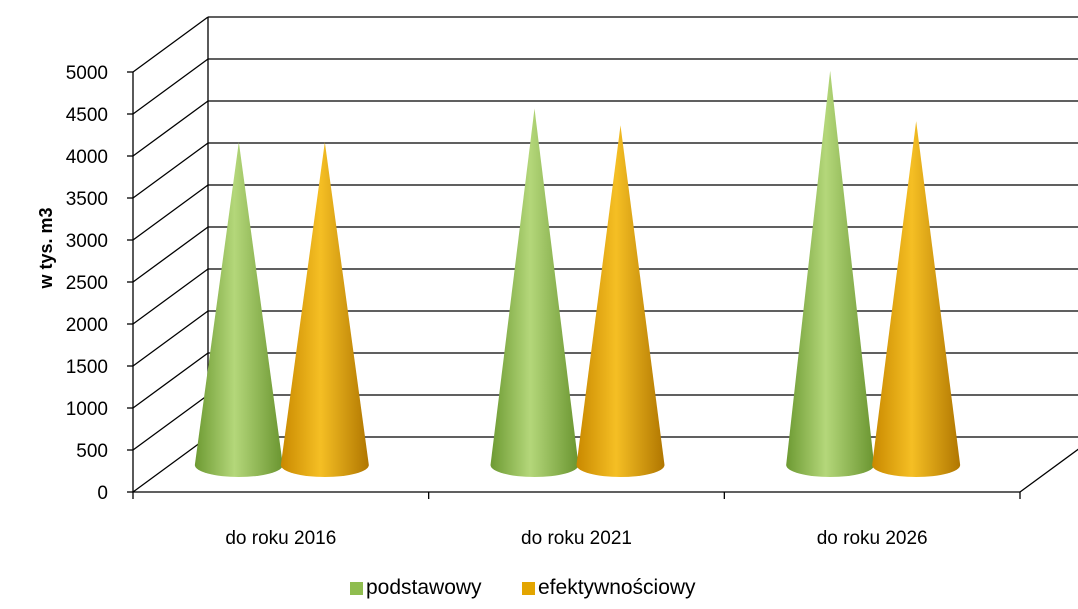 This screenshot has width=1078, height=609. Describe the element at coordinates (87, 241) in the screenshot. I see `y-tick-label: 3000` at that location.